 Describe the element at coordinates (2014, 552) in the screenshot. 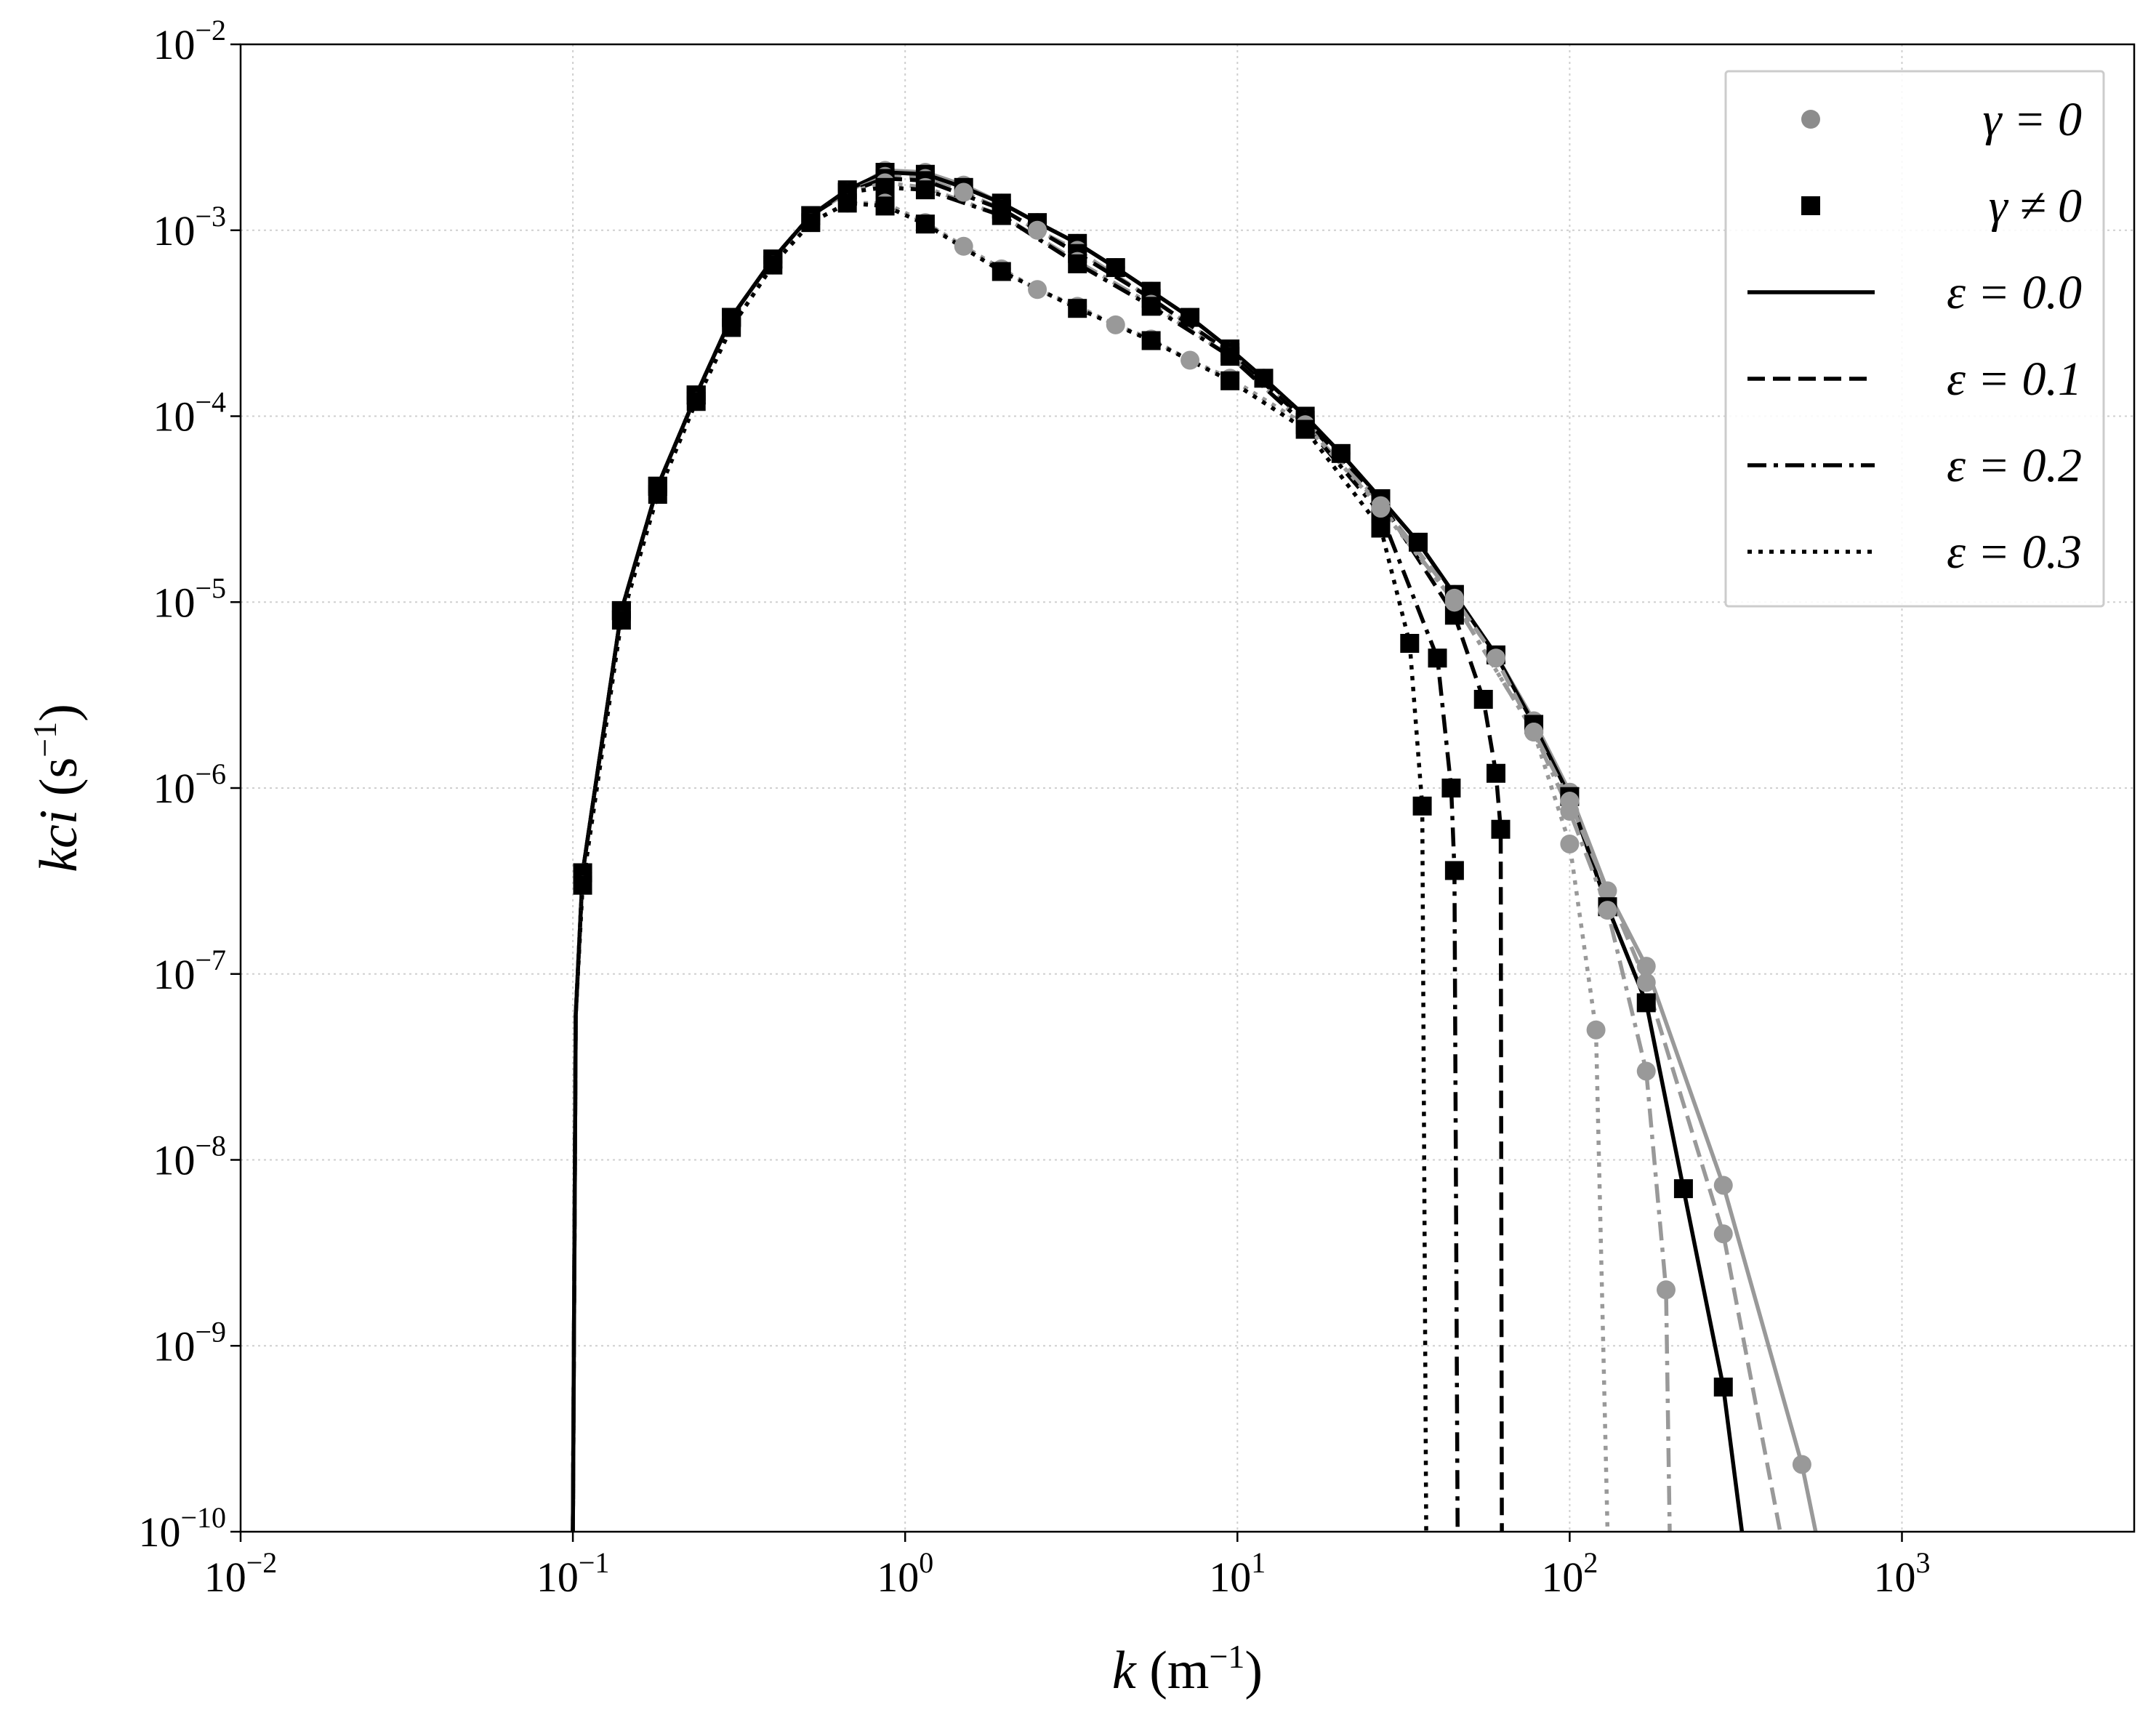

I see `legend-label: ε = 0.3` at that location.